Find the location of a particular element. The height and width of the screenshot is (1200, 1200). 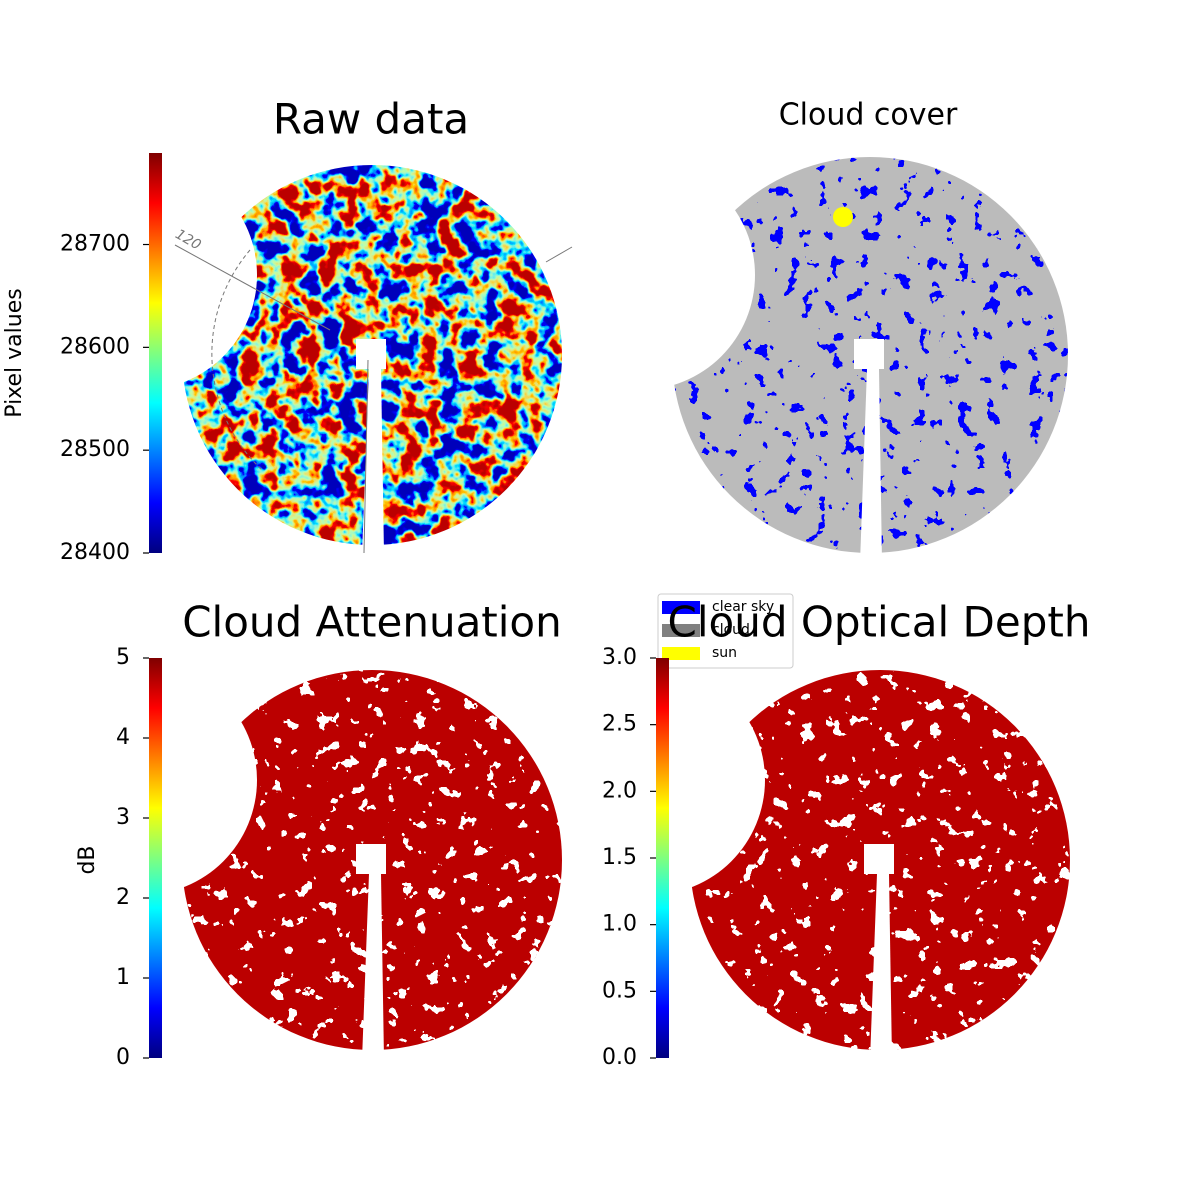

legend: clear sky cloud sun is located at coordinates (725, 631).